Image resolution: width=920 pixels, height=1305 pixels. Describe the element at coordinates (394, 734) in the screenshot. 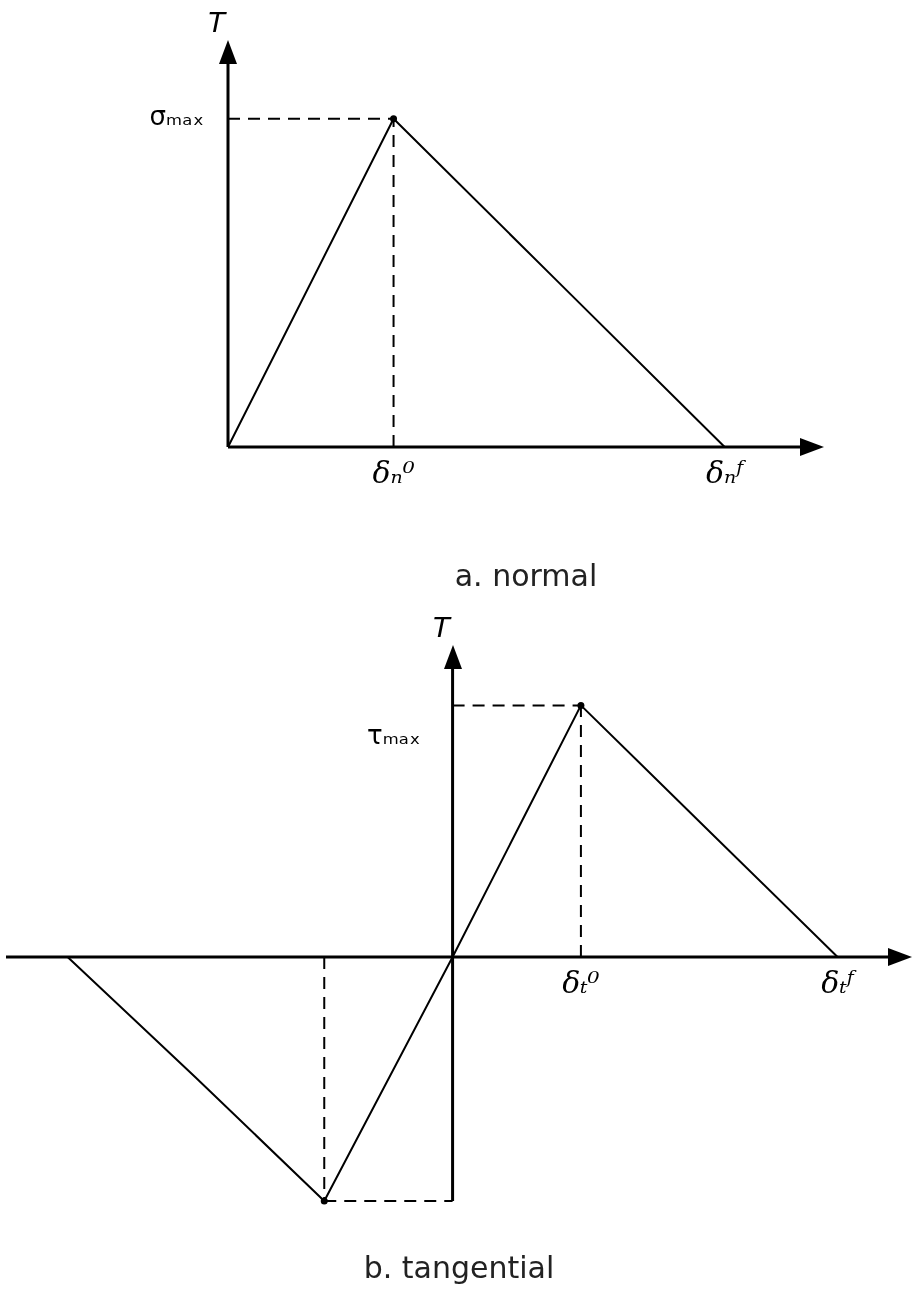

I see `annotation: τₘₐₓ` at that location.